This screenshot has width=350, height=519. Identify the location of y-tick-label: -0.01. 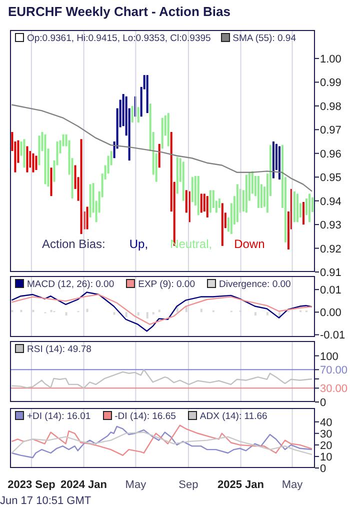
(333, 336).